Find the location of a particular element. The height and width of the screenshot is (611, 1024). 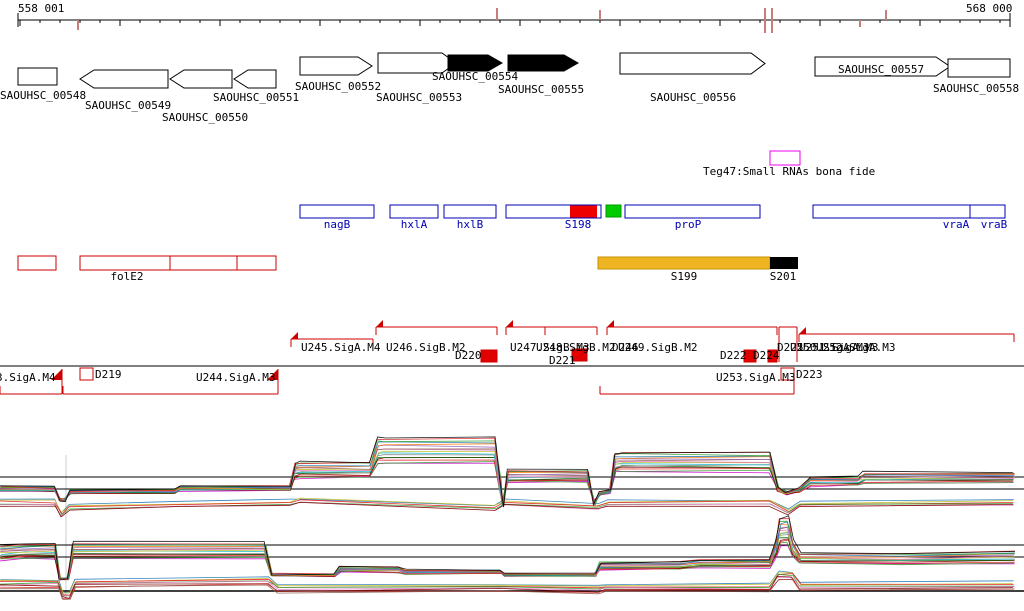

feature-label: hxlA is located at coordinates (414, 224).